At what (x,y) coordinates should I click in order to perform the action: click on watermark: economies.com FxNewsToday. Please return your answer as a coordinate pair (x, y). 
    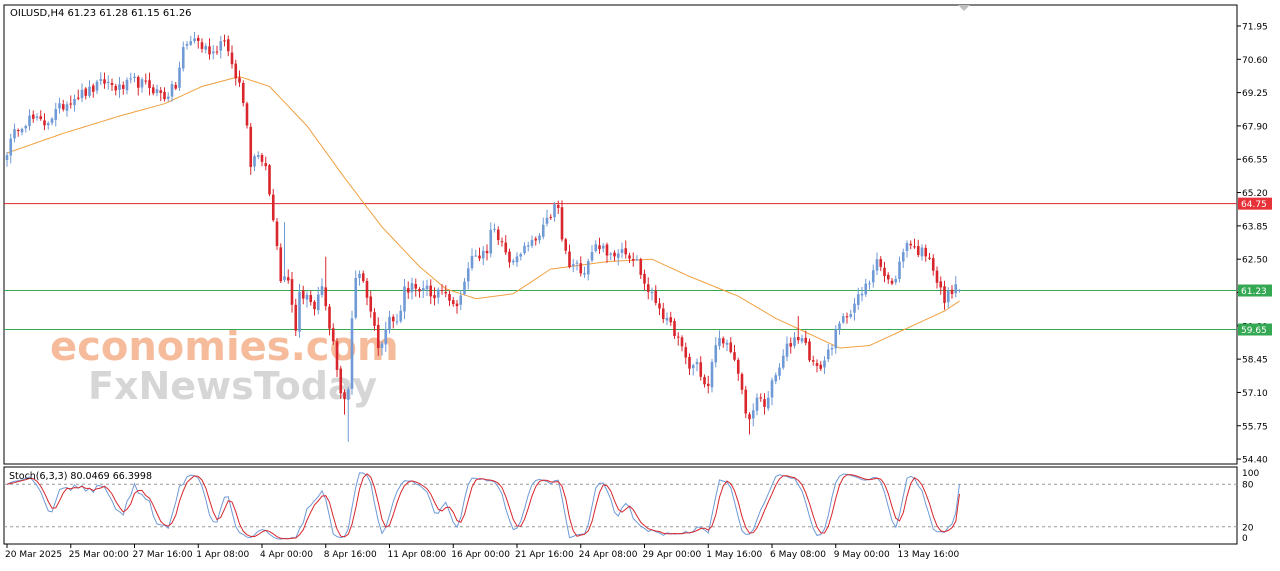
    Looking at the image, I should click on (224, 366).